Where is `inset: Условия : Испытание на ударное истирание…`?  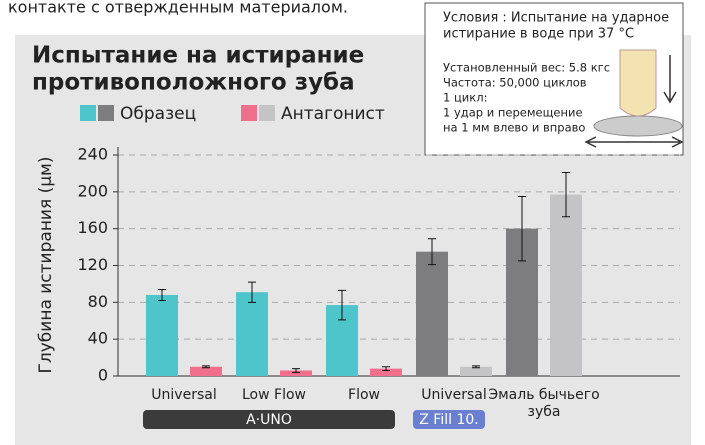
inset: Условия : Испытание на ударное истирание… is located at coordinates (554, 79).